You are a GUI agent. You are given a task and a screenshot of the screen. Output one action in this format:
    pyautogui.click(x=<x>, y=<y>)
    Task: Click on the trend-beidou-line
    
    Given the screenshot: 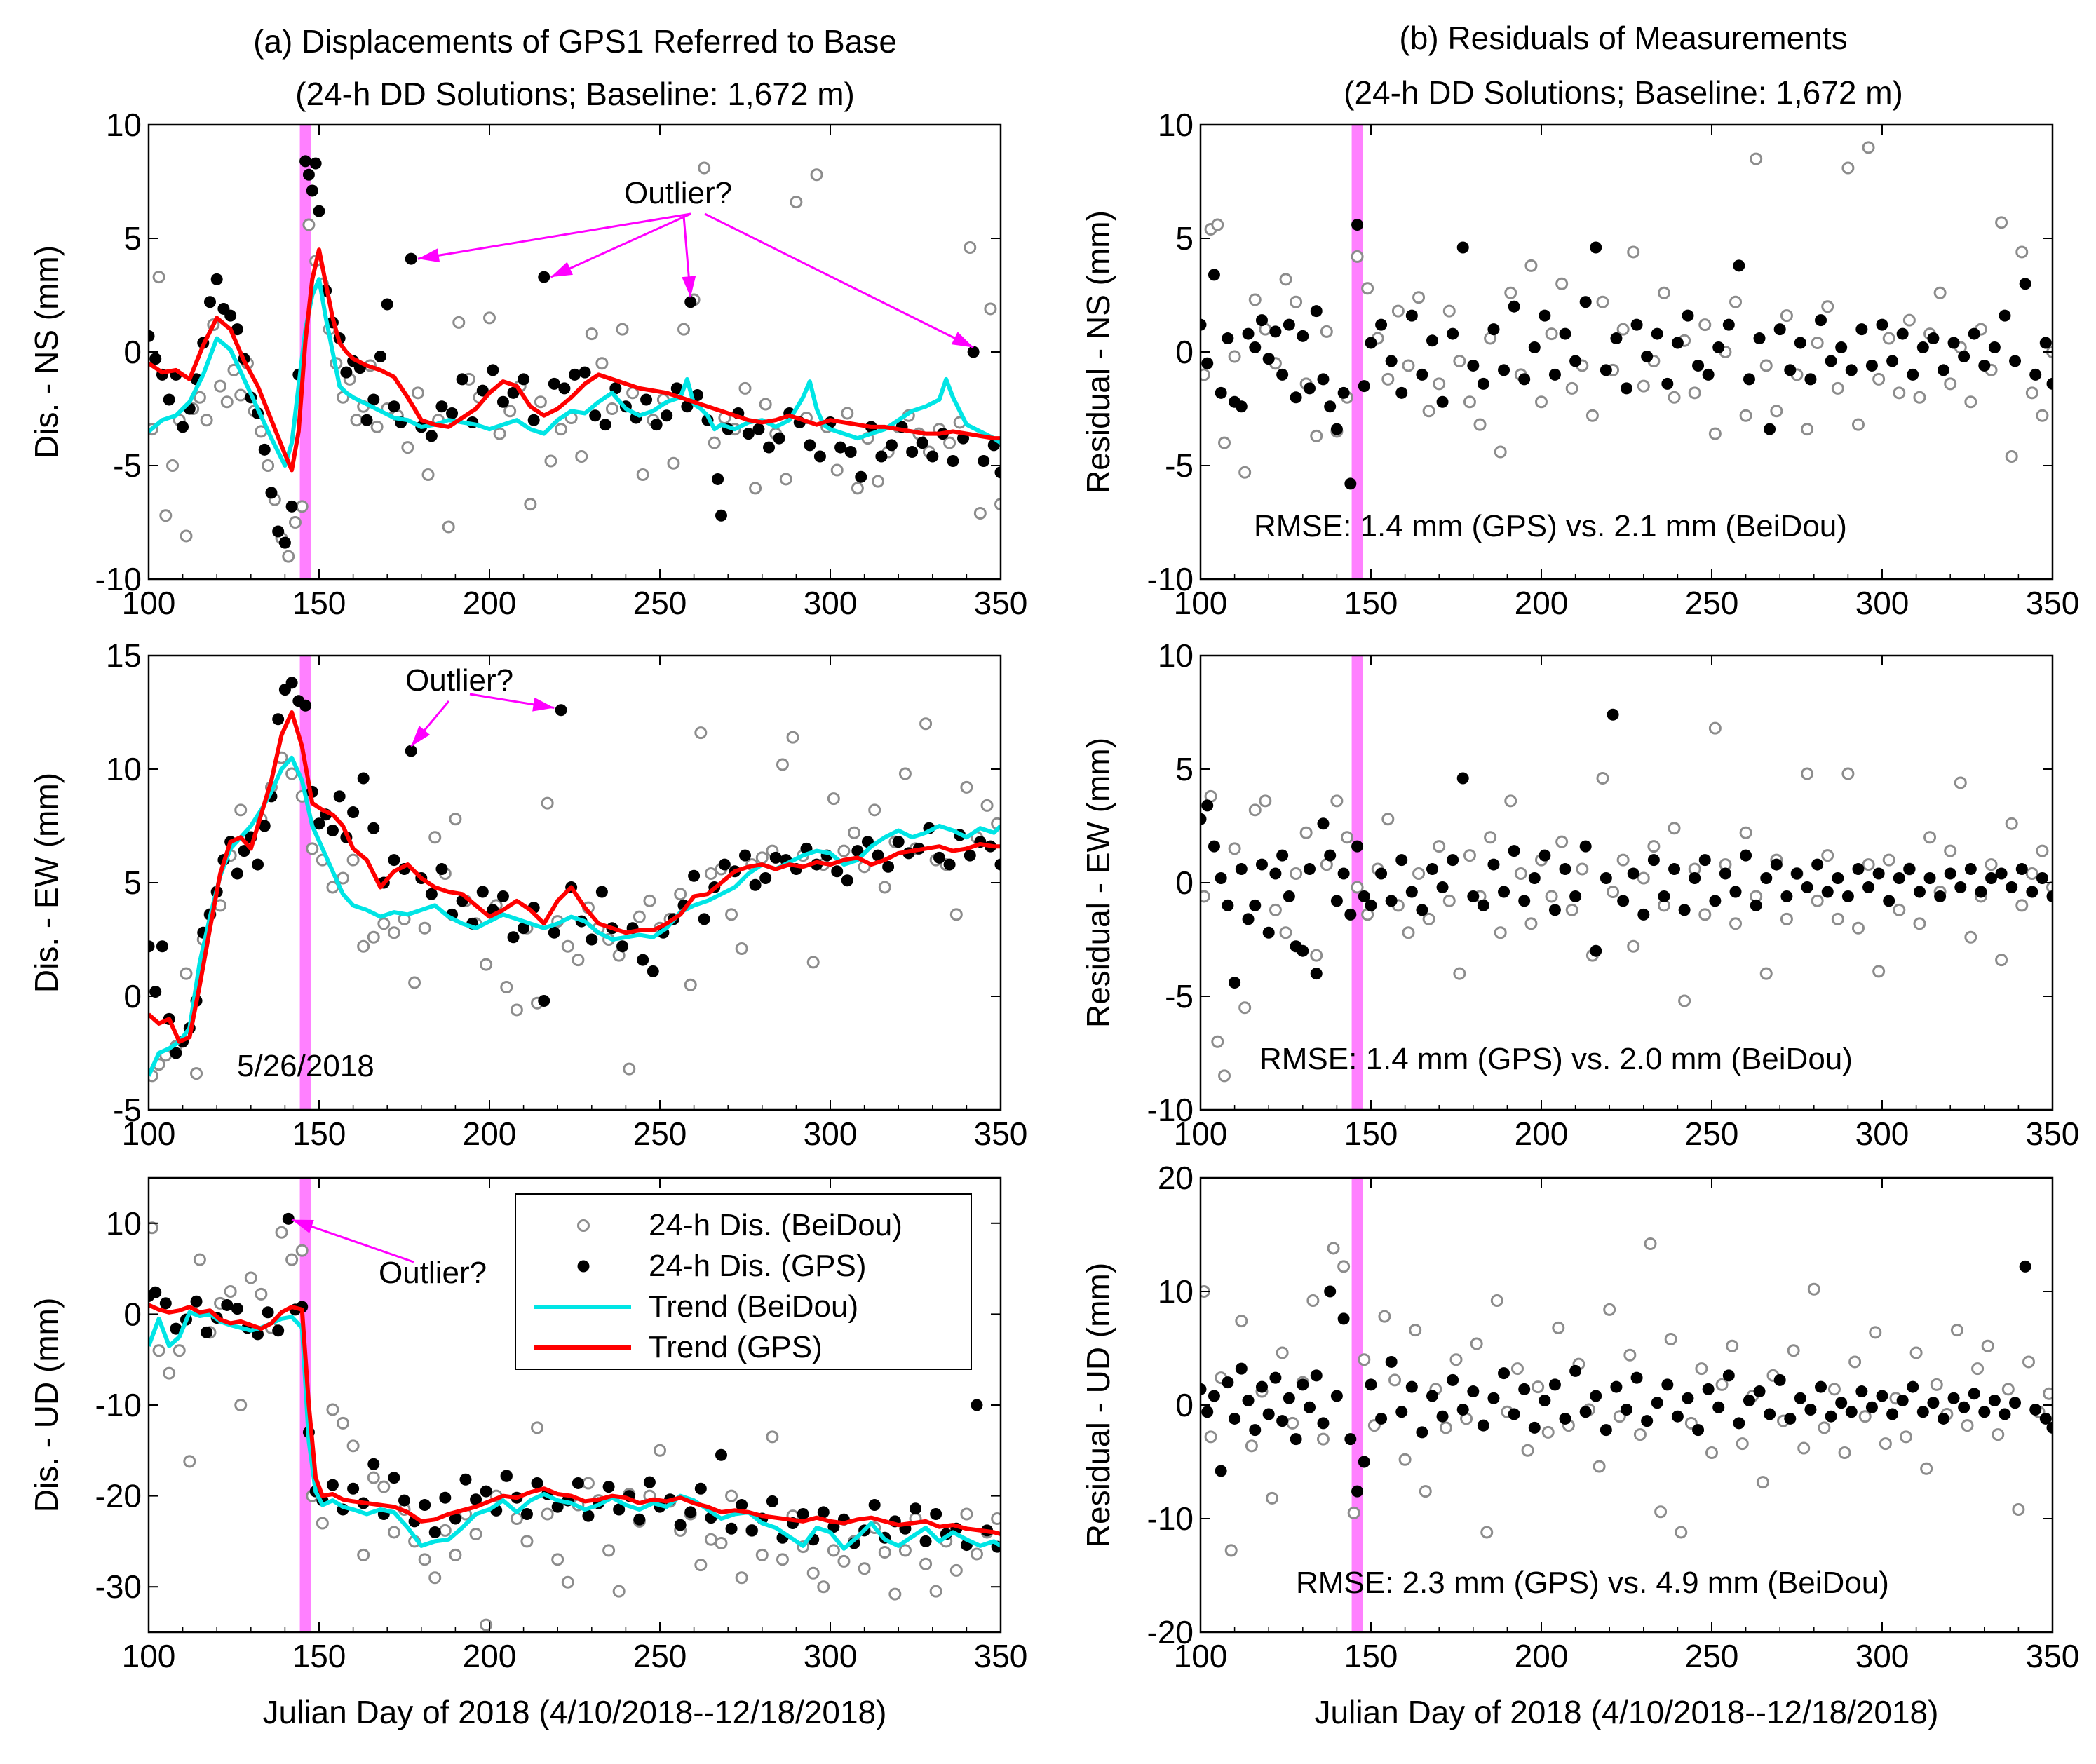 What is the action you would take?
    pyautogui.click(x=575, y=373)
    